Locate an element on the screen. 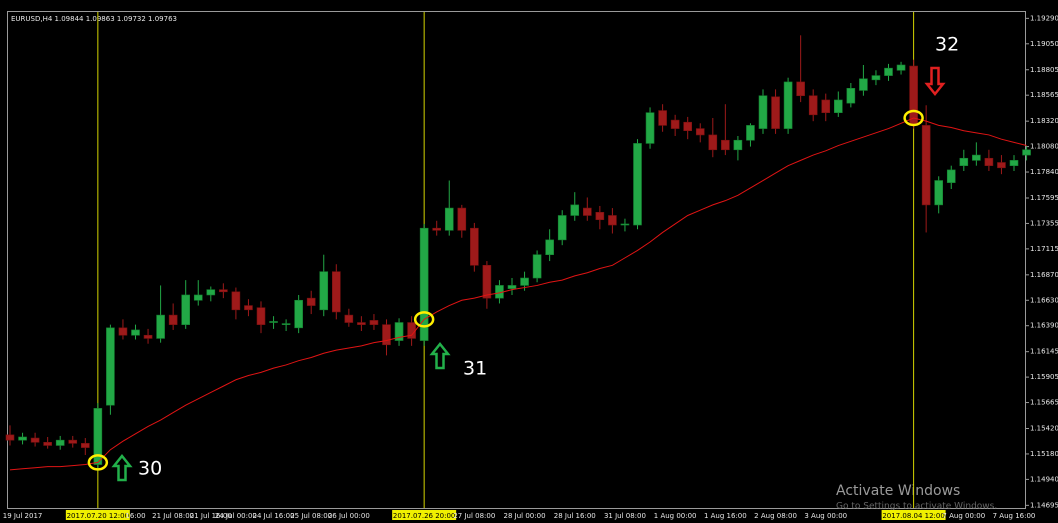 Image resolution: width=1058 pixels, height=523 pixels. y-tick-label: 1.14695 is located at coordinates (1044, 505).